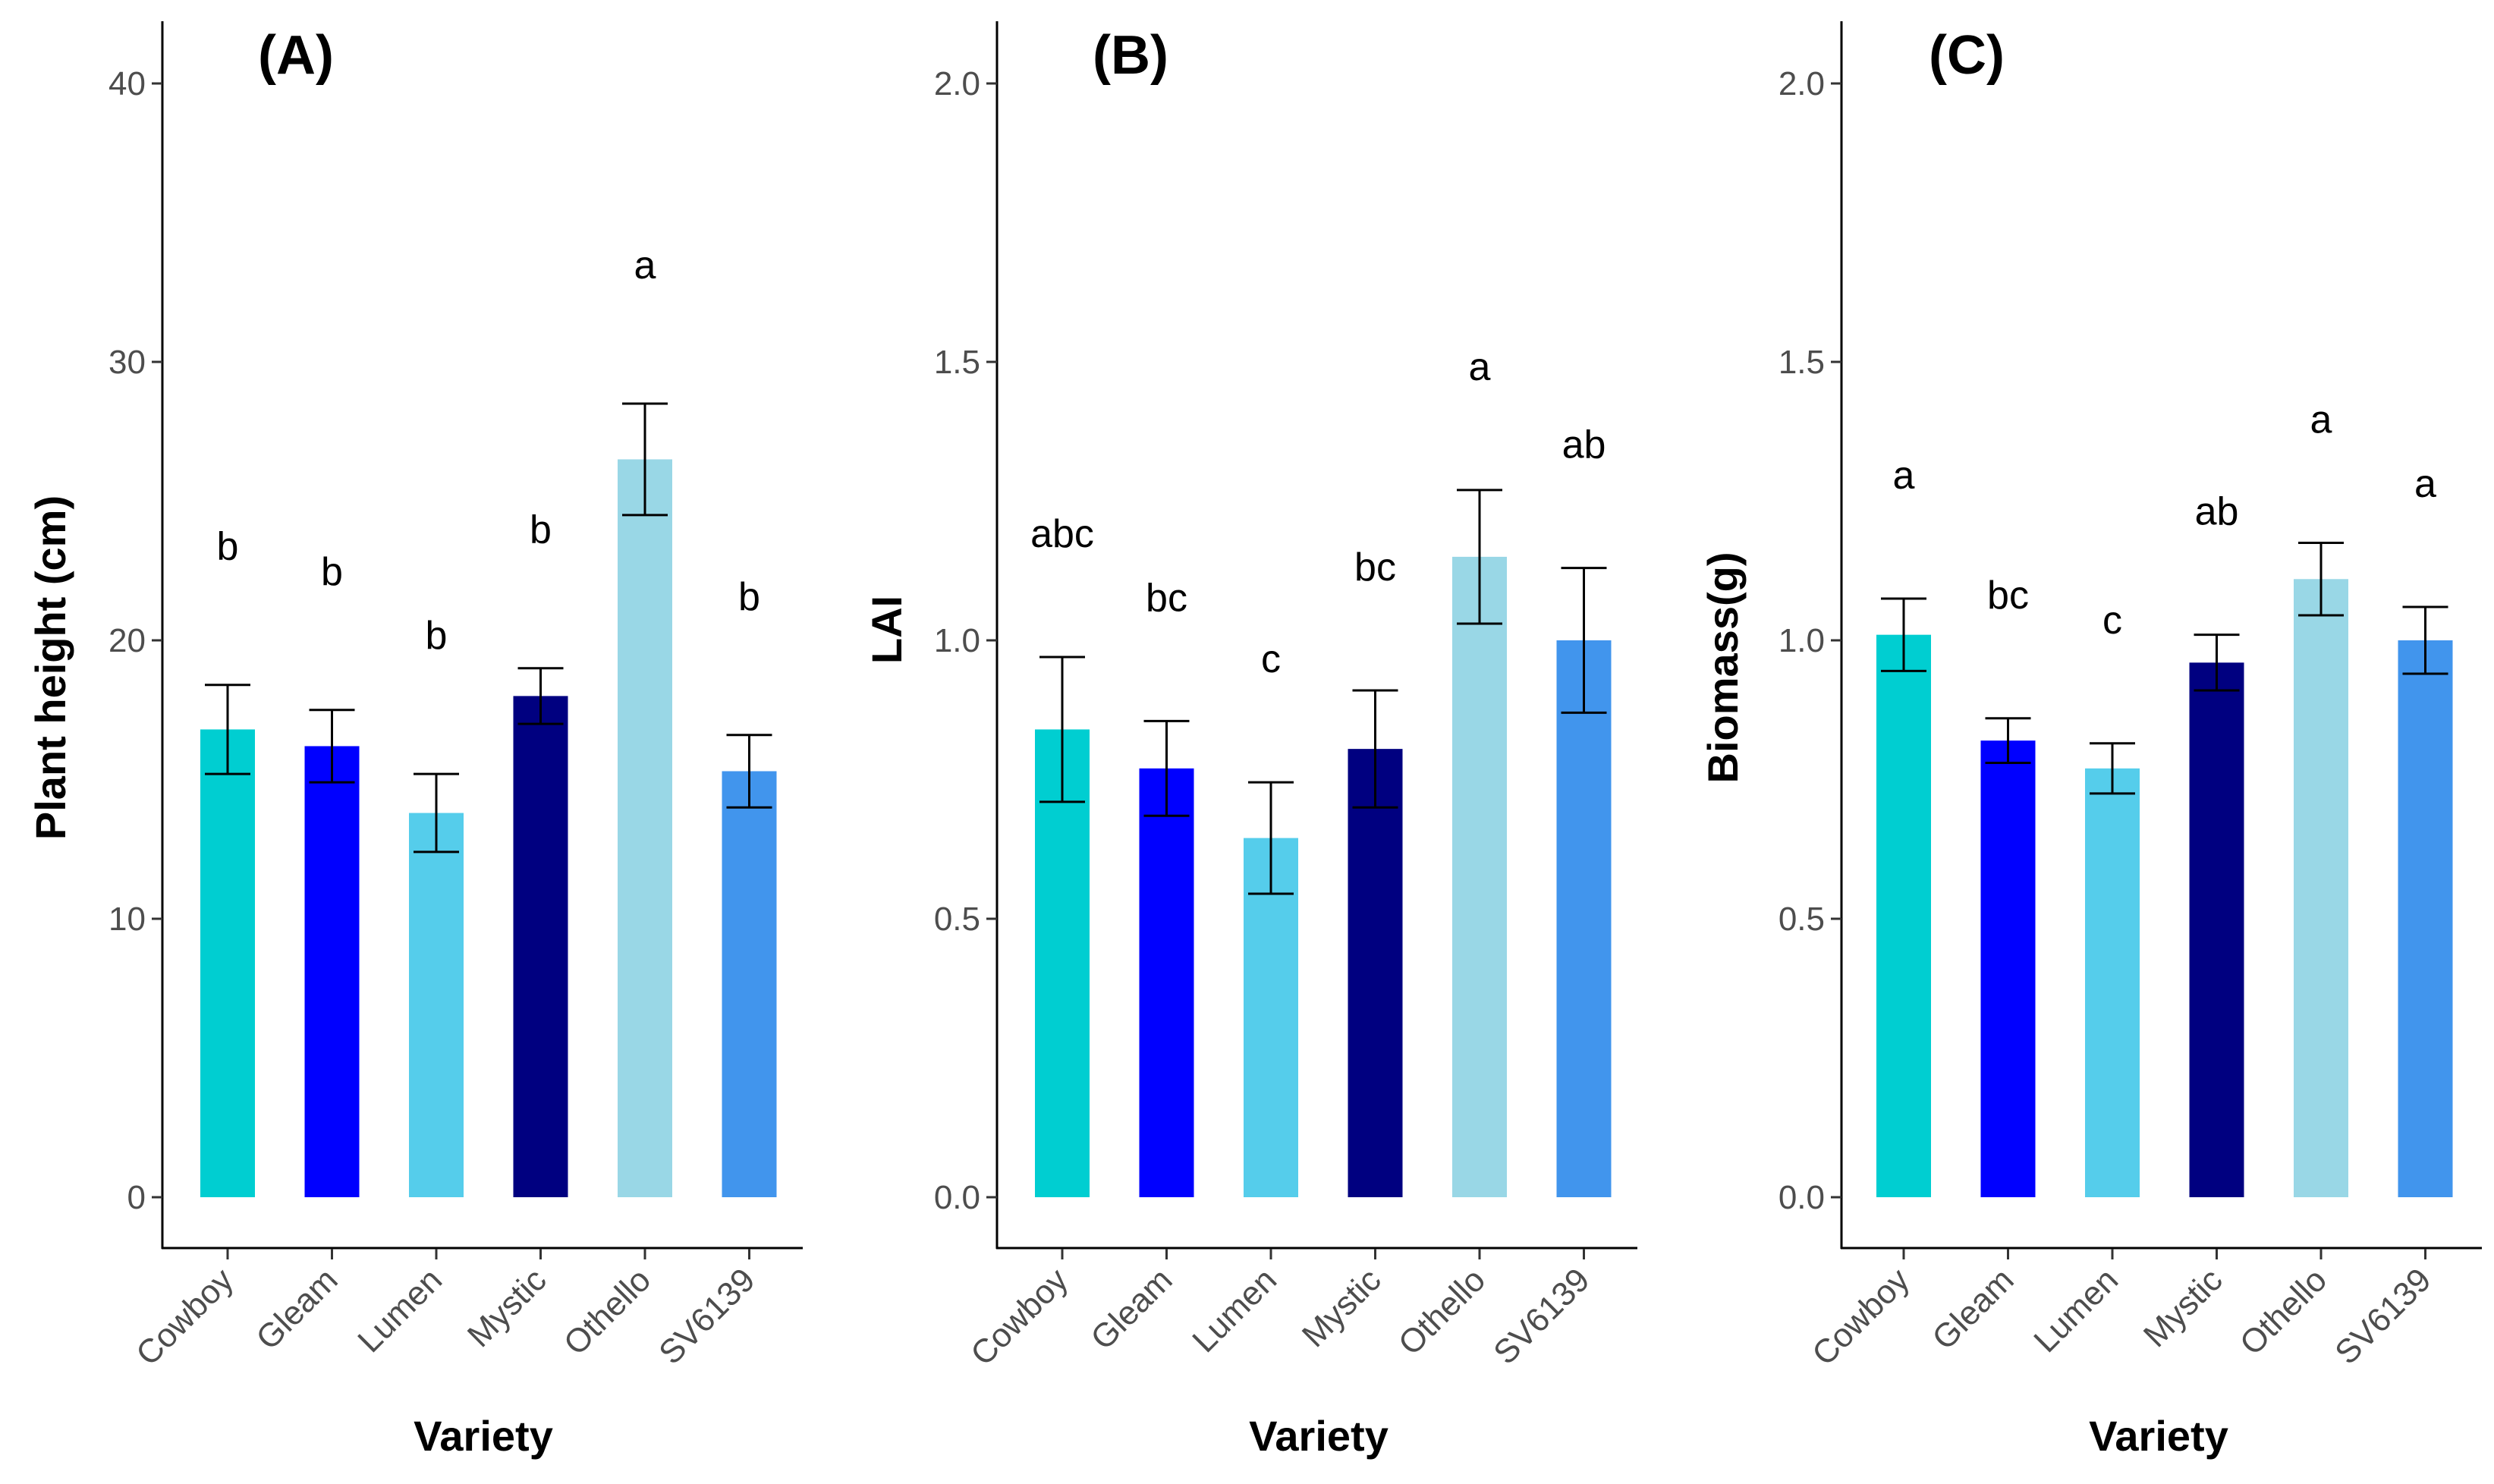  What do you see at coordinates (296, 55) in the screenshot?
I see `panel-a-title: (A)` at bounding box center [296, 55].